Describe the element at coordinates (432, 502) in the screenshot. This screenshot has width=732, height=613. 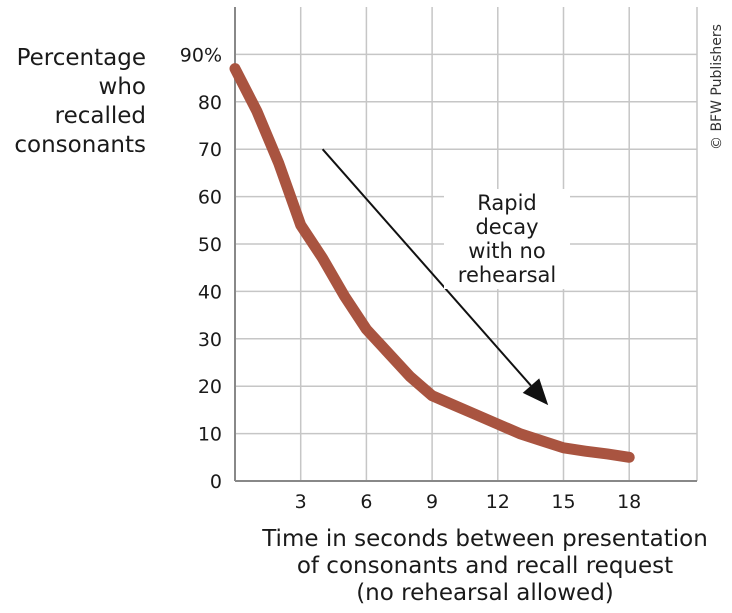
I see `x-tick-label: 9` at that location.